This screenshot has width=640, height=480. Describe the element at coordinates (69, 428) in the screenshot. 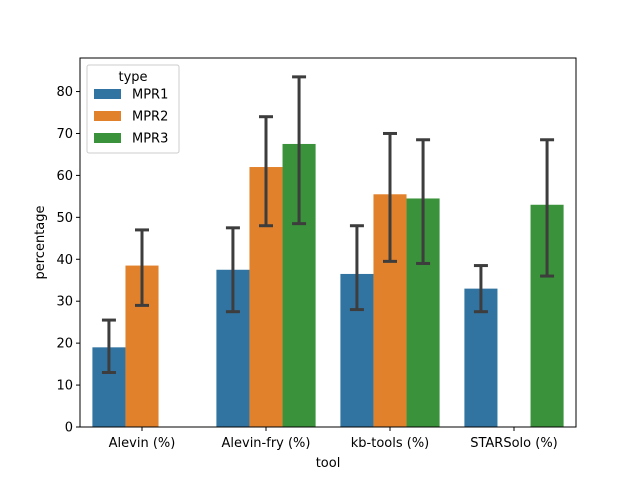

I see `y-tick-label: 0` at that location.